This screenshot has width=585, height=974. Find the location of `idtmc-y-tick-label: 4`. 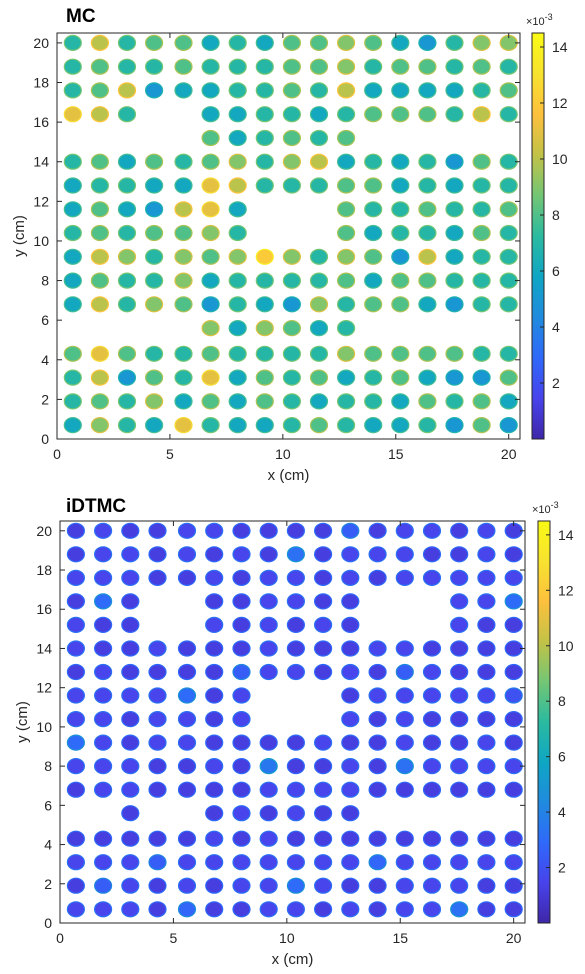

idtmc-y-tick-label: 4 is located at coordinates (48, 845).